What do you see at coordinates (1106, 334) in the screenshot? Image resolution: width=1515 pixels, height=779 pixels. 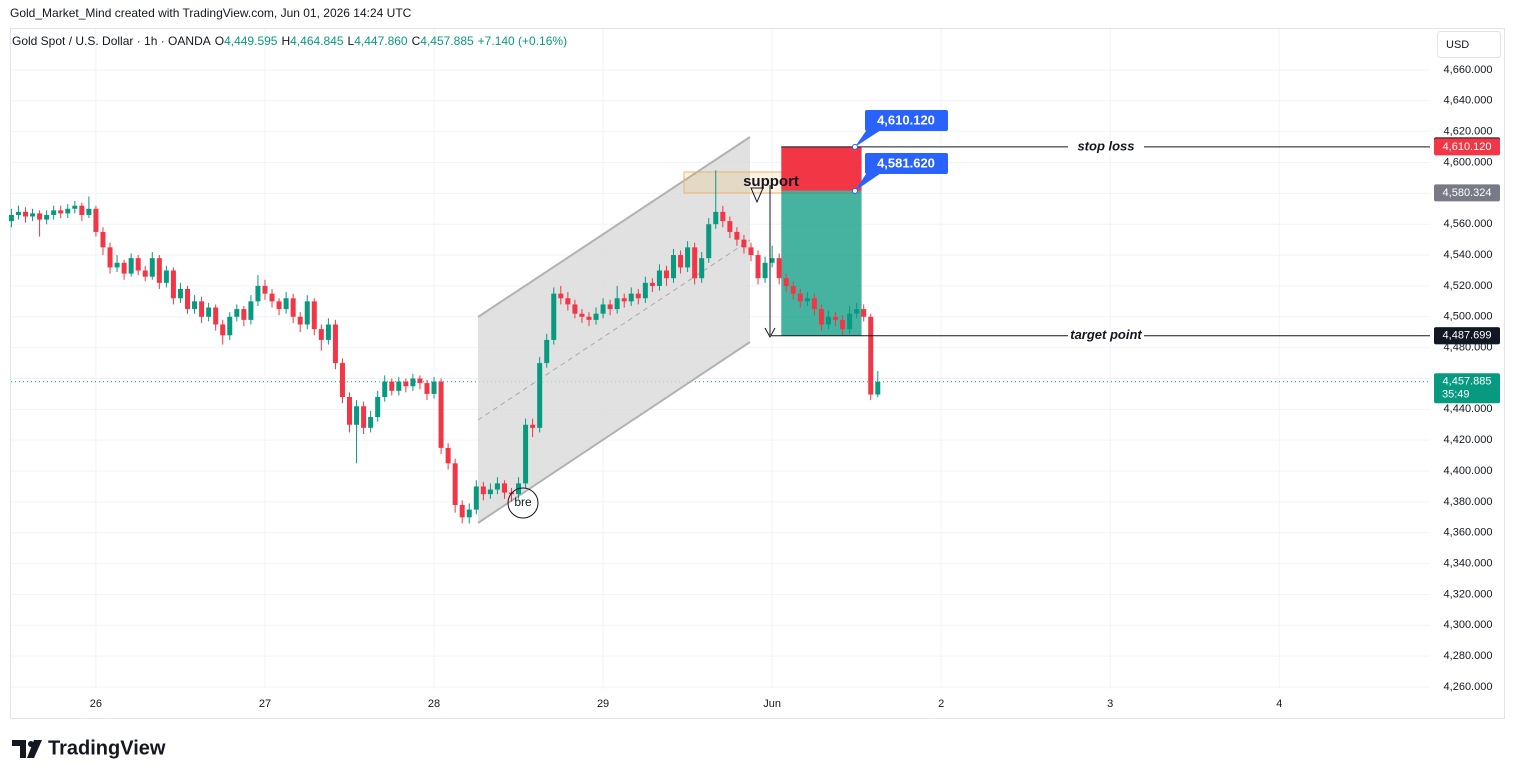 I see `line-label: target point` at bounding box center [1106, 334].